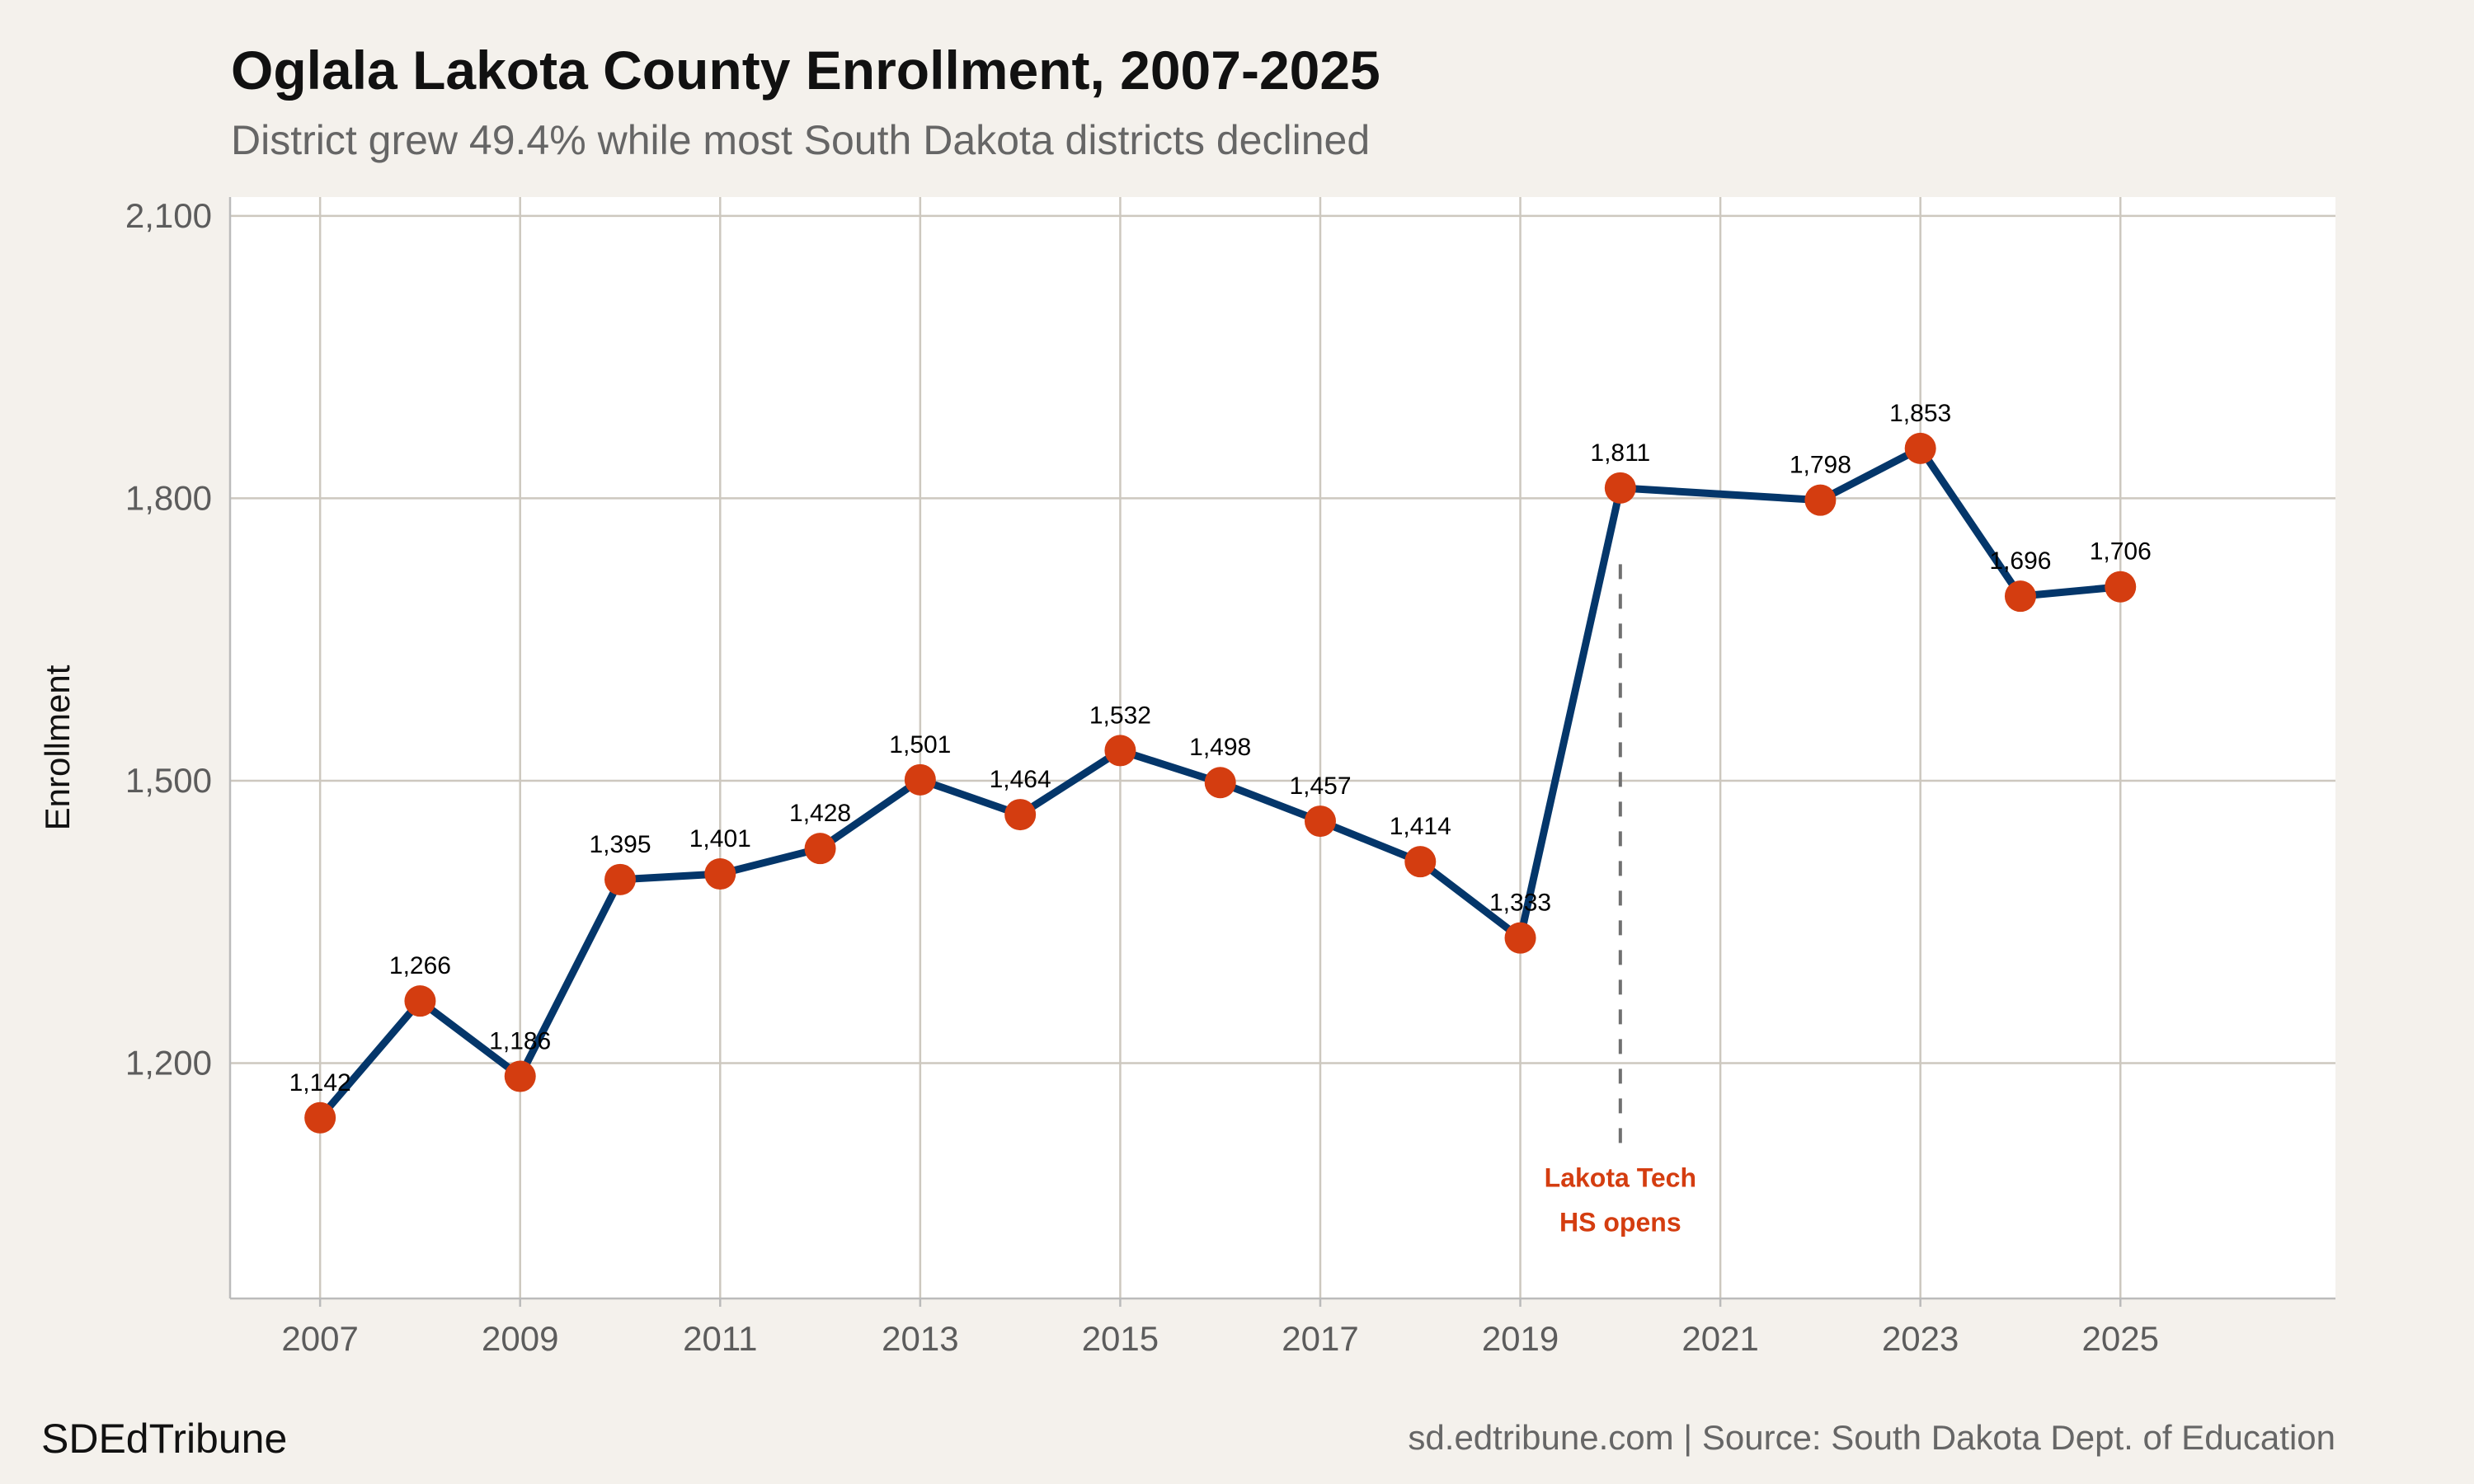  I want to click on annotation: Lakota Tech HS opens, so click(1620, 901).